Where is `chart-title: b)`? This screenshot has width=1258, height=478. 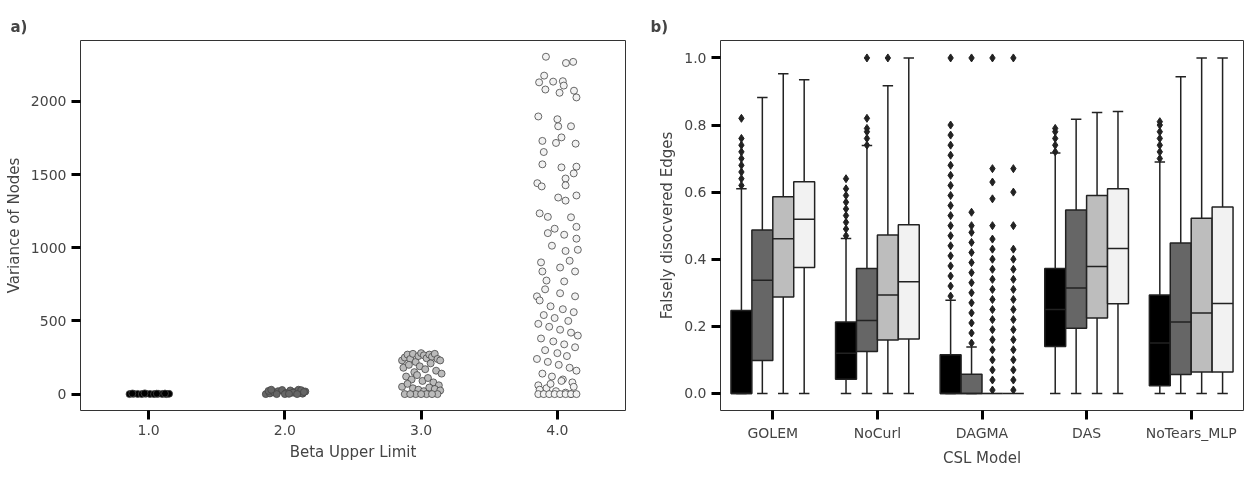 chart-title: b) is located at coordinates (659, 26).